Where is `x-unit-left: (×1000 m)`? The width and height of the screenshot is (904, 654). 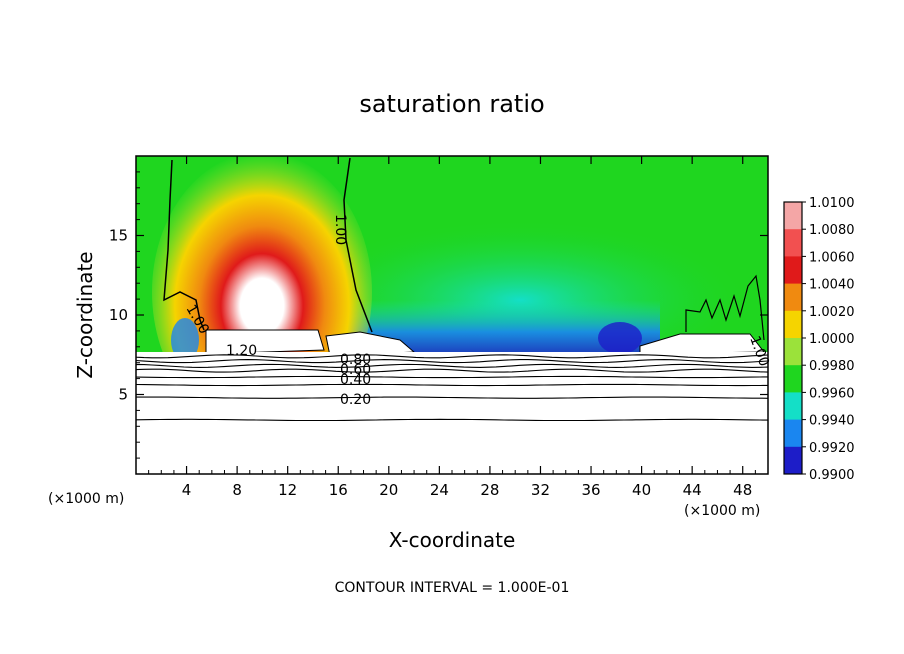 x-unit-left: (×1000 m) is located at coordinates (86, 499).